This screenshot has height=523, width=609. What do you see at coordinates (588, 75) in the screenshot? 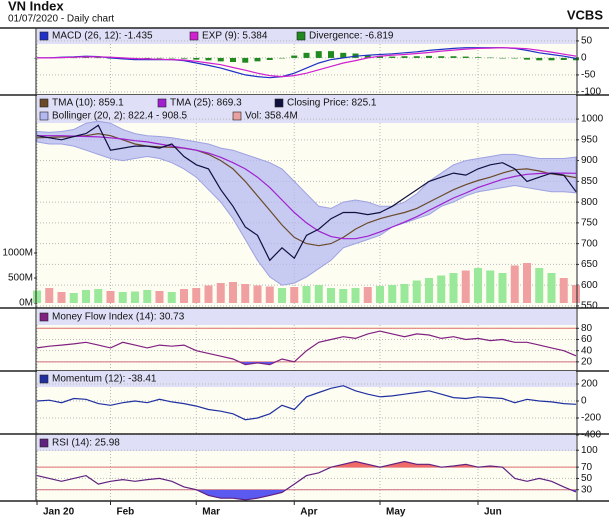
I see `y-tick-label: -50` at bounding box center [588, 75].